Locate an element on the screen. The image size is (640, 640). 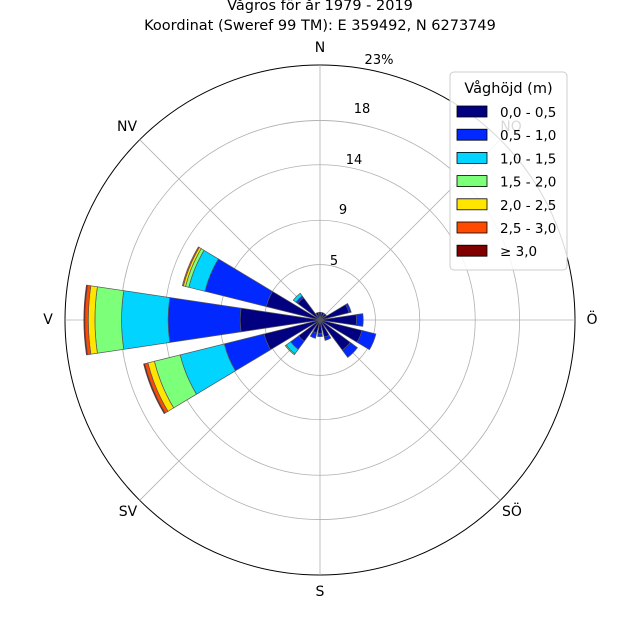
legend-box is located at coordinates (508, 171).